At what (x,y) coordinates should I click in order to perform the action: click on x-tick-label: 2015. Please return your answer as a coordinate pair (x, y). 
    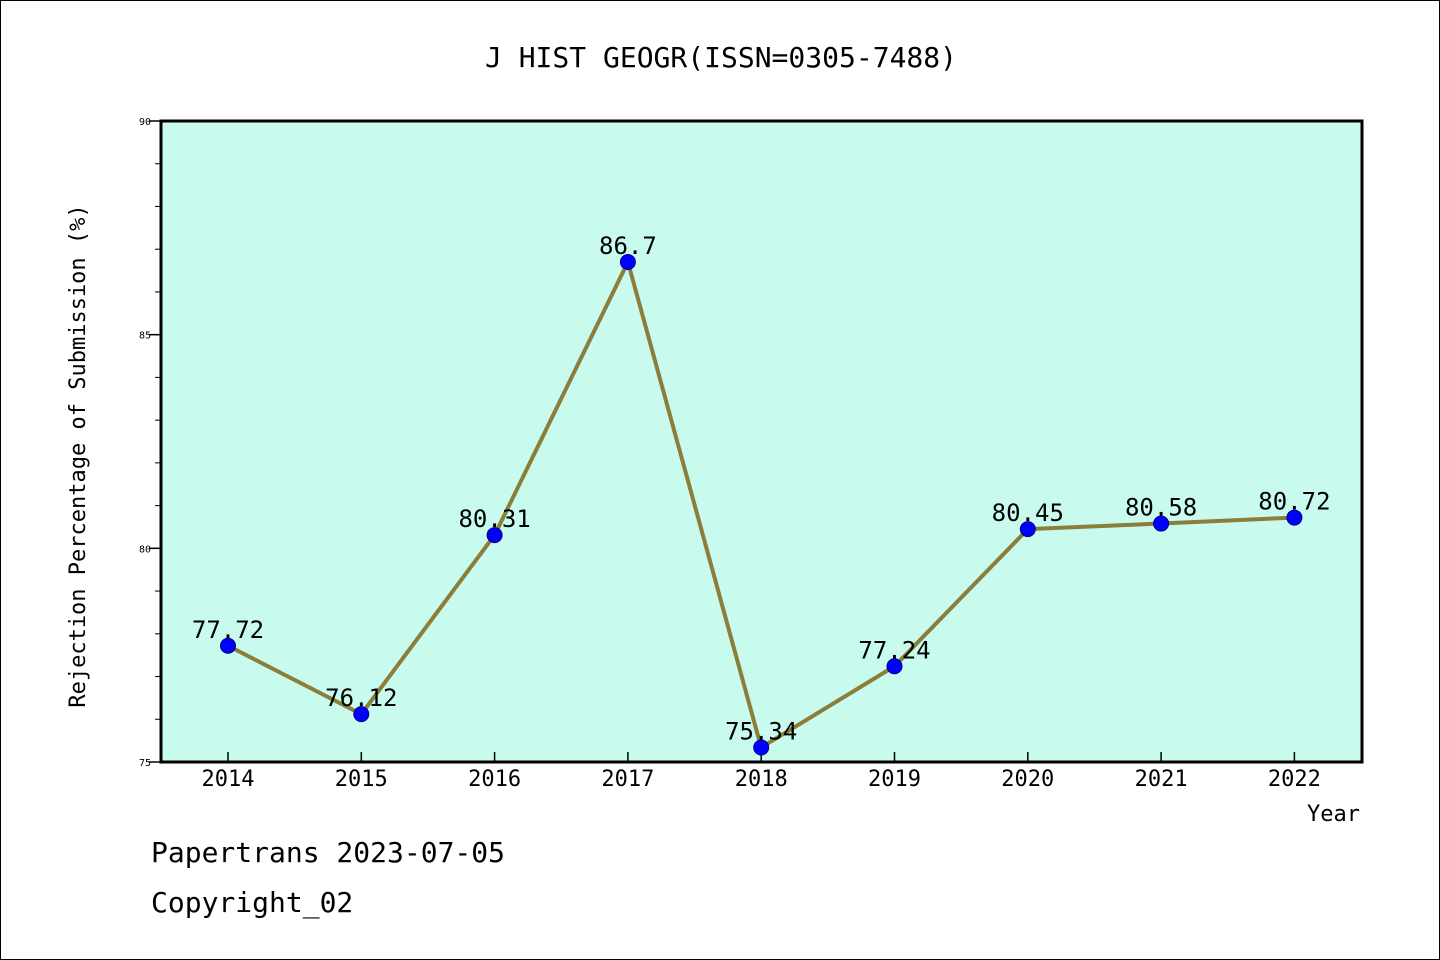
    Looking at the image, I should click on (361, 779).